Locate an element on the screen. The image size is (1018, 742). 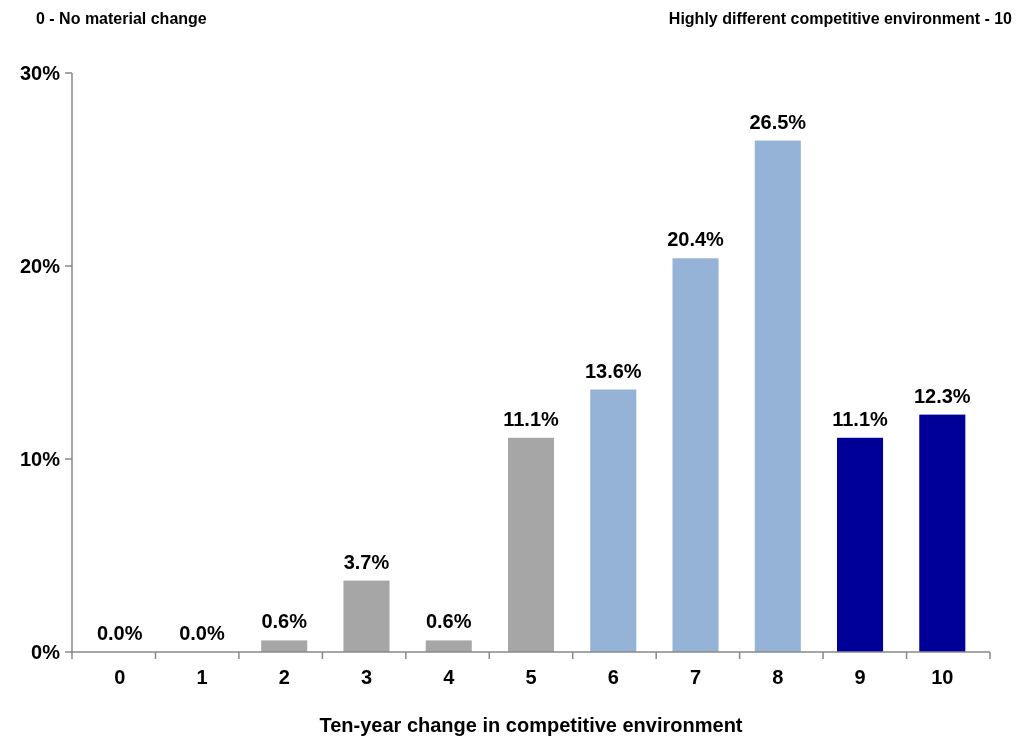
x-tick-label: 6 is located at coordinates (613, 677).